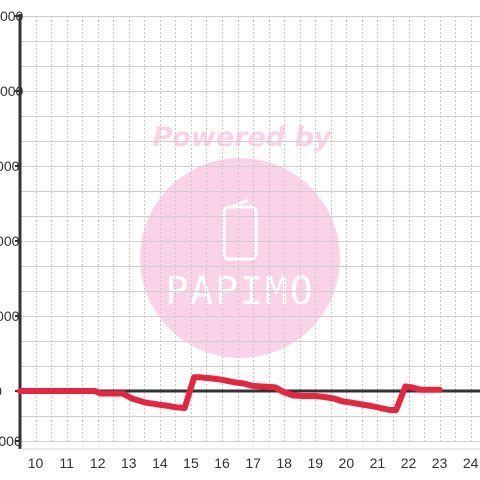 Image resolution: width=480 pixels, height=480 pixels. What do you see at coordinates (243, 137) in the screenshot?
I see `watermark-text: Powered by` at bounding box center [243, 137].